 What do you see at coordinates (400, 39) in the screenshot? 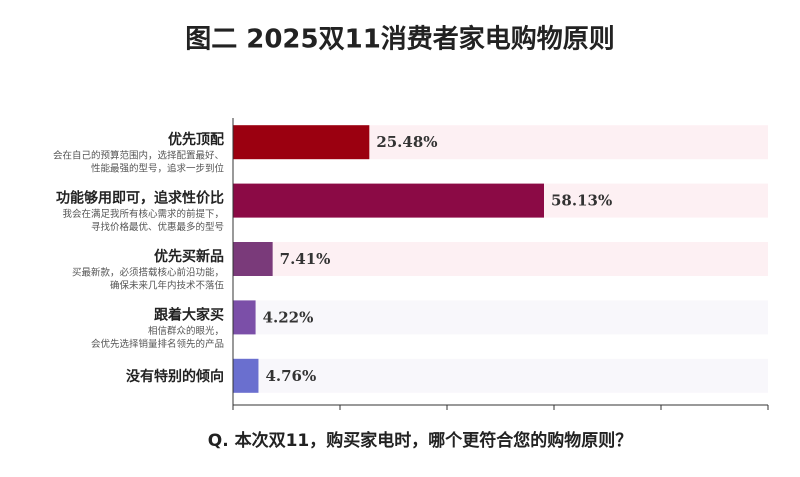
I see `chart-title: 图二 2025双11消费者家电购物原则` at bounding box center [400, 39].